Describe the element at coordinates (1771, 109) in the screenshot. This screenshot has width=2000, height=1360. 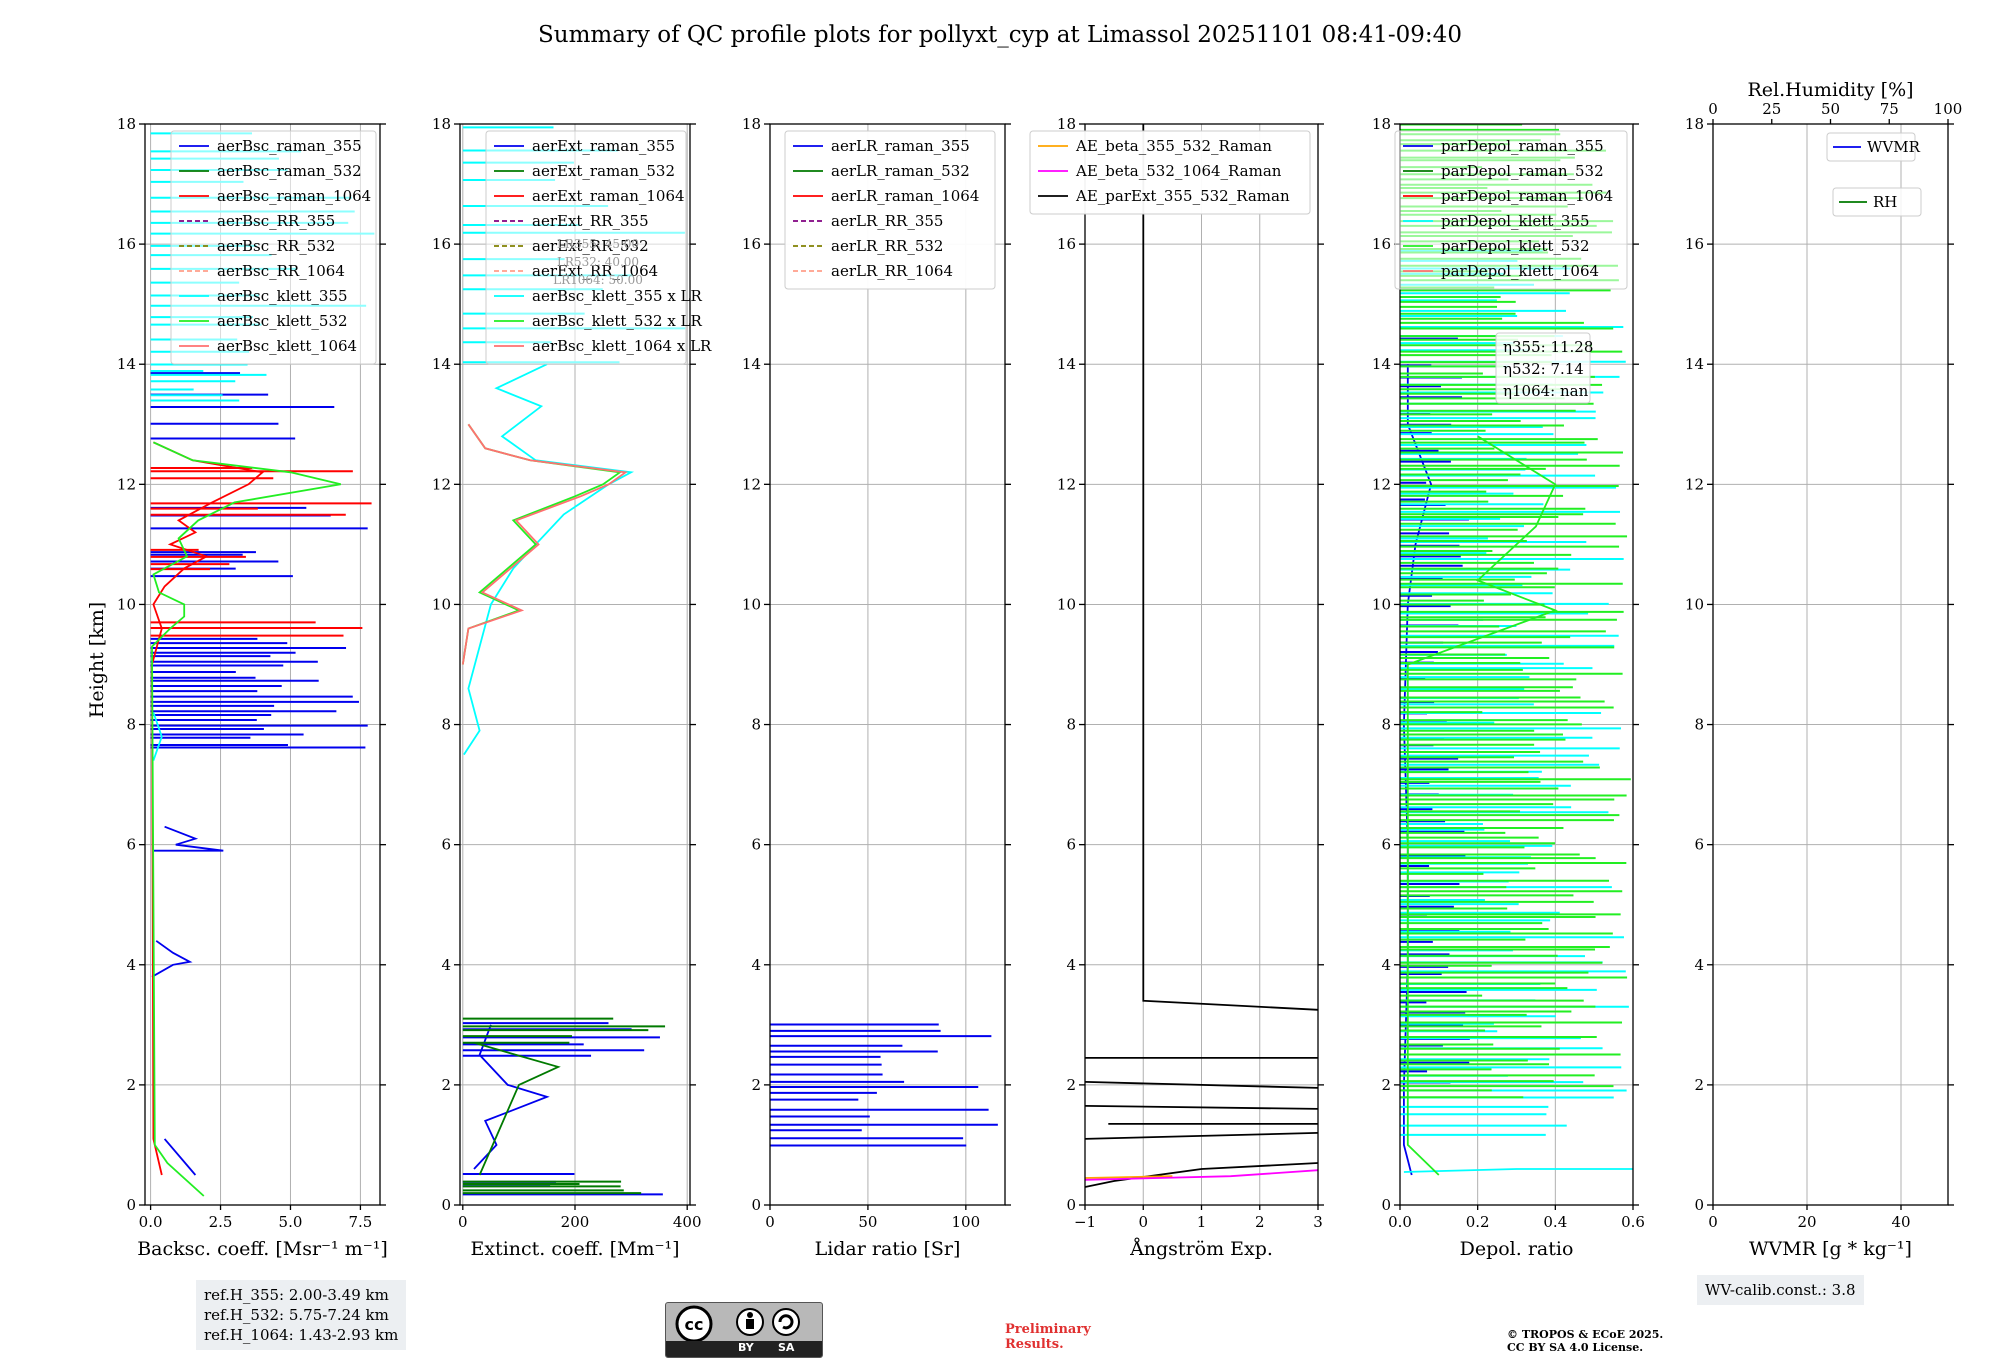
I see `top-tick-label: 25` at that location.